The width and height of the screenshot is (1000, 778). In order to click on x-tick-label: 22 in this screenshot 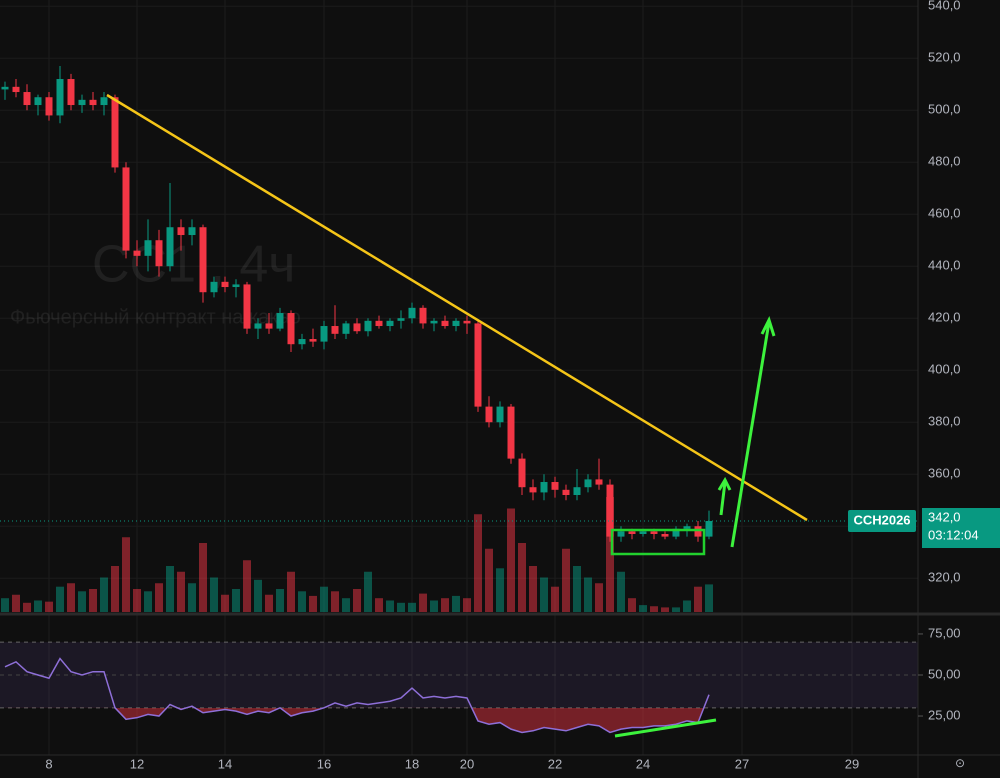, I will do `click(555, 763)`.